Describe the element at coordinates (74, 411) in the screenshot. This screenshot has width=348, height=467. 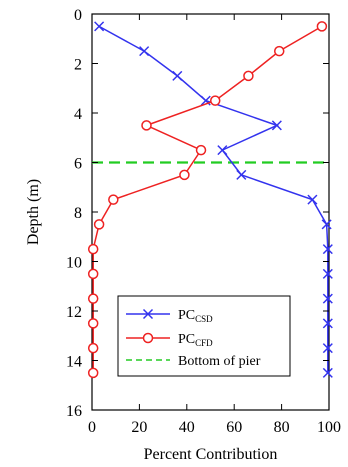
I see `y-tick-label: 16` at that location.